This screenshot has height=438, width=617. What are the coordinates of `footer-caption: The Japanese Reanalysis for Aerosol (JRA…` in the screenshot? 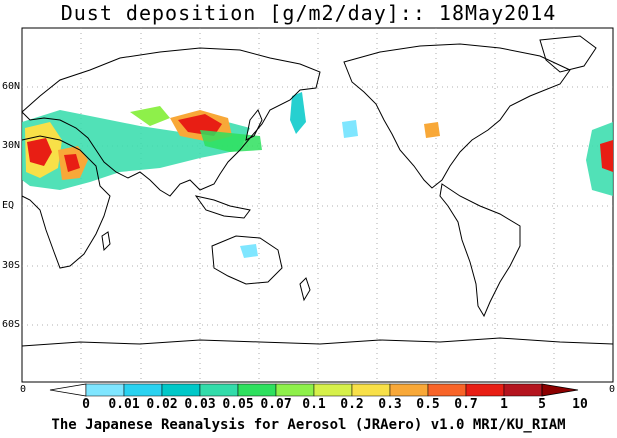 It's located at (308, 425).